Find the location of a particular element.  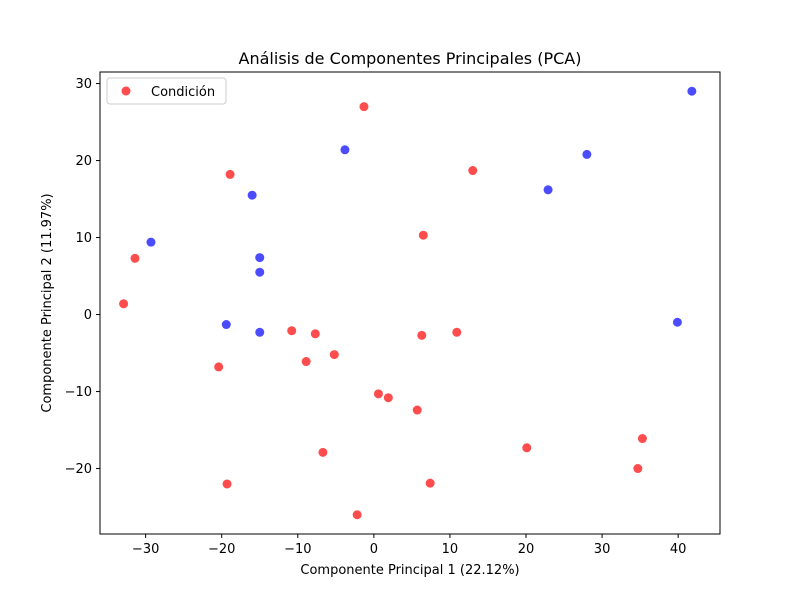

x-tick-label: 10 is located at coordinates (450, 549).